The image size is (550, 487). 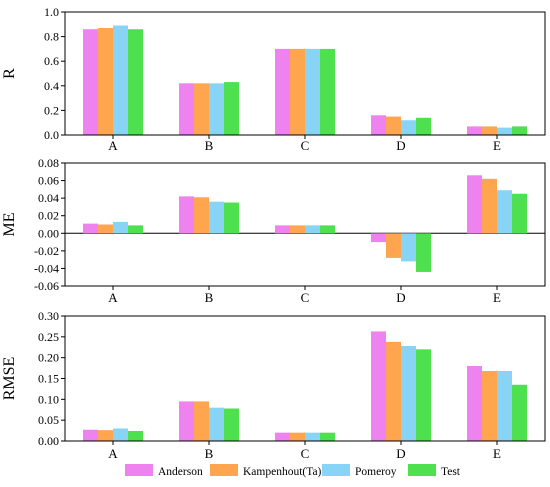 I want to click on y-tick-label: 0.05, so click(x=48, y=420).